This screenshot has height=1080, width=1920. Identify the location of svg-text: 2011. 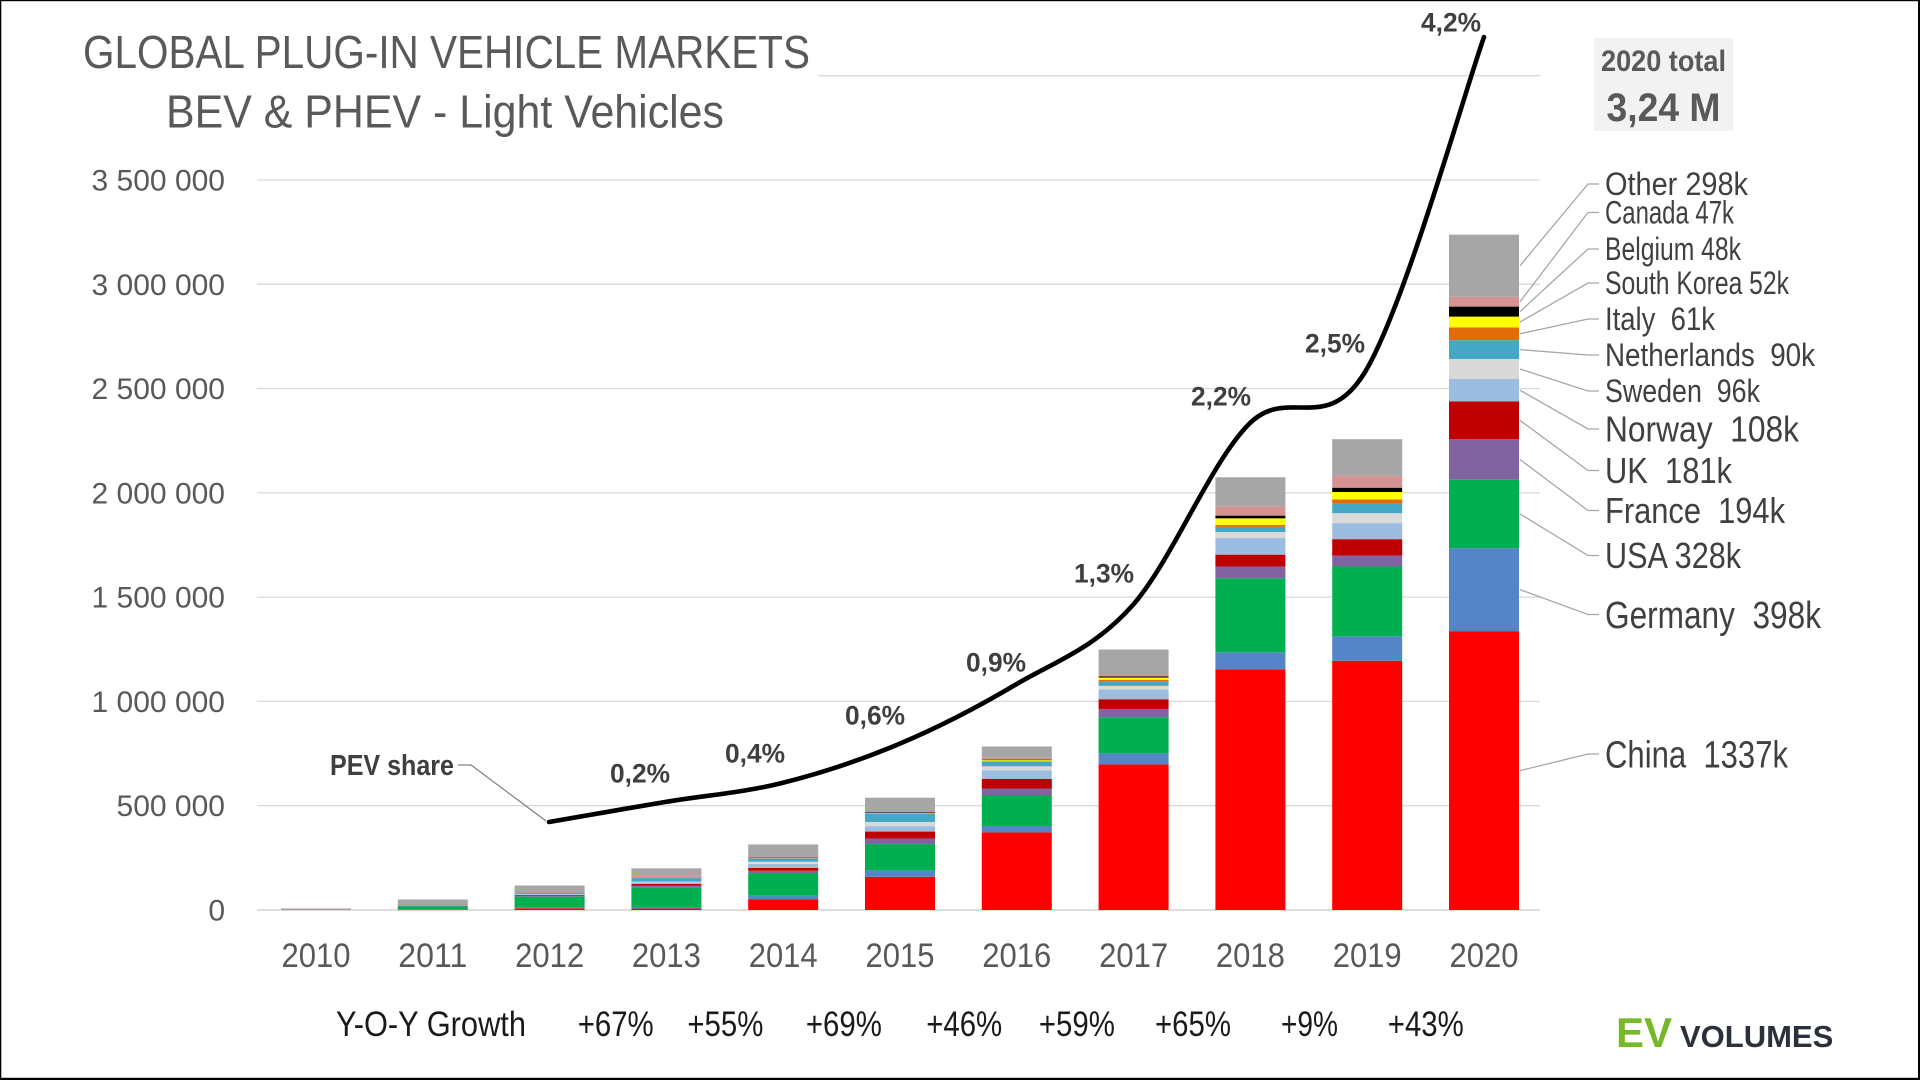
(432, 956).